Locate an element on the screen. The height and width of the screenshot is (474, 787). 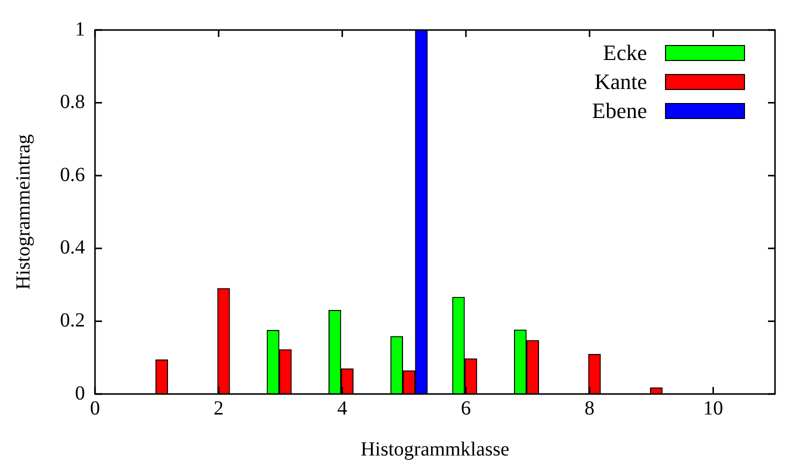
x-tick-label: 0 is located at coordinates (95, 408).